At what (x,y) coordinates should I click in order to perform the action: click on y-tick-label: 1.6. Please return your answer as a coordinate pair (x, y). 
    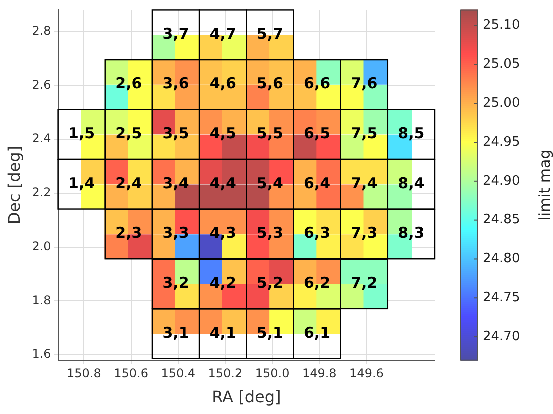
    Looking at the image, I should click on (42, 354).